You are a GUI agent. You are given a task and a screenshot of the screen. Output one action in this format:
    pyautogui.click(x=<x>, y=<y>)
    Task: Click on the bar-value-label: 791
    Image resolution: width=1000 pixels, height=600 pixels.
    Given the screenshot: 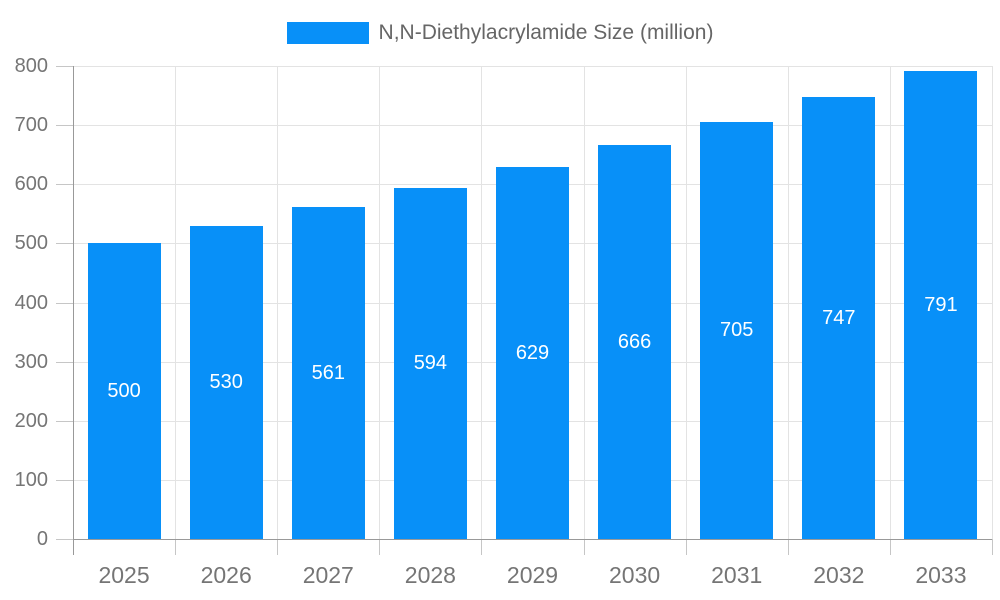 What is the action you would take?
    pyautogui.click(x=941, y=304)
    